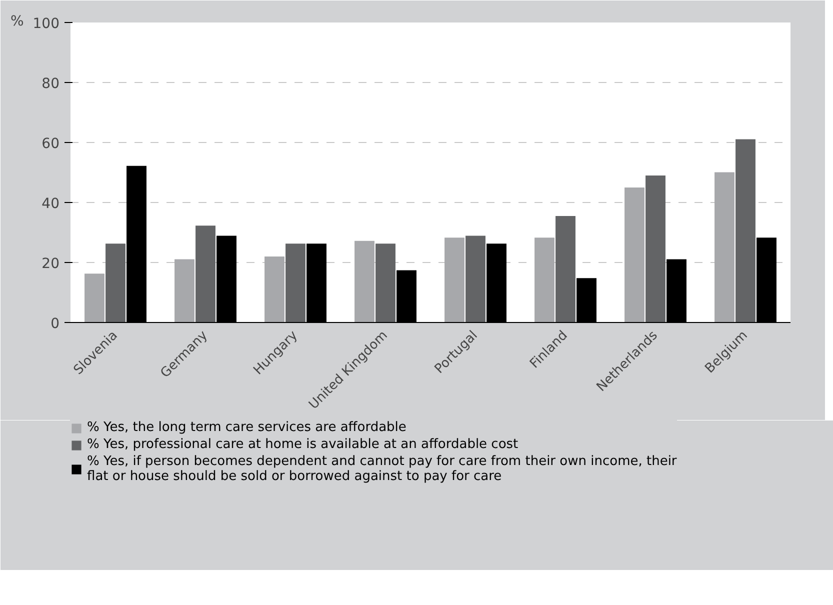 The height and width of the screenshot is (605, 833). Describe the element at coordinates (17, 22) in the screenshot. I see `y-axis-title: %` at that location.